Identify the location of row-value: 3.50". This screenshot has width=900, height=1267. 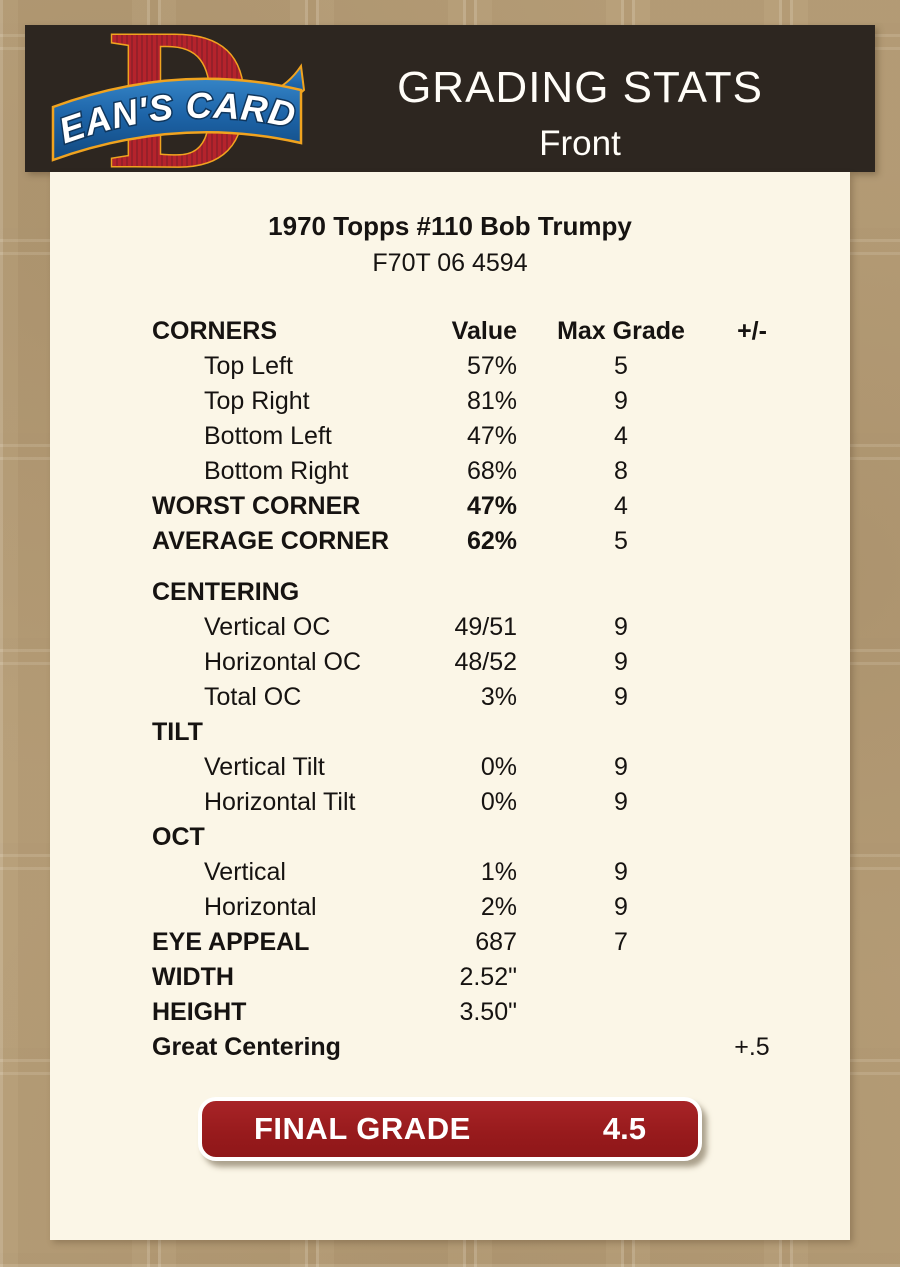
(488, 1012).